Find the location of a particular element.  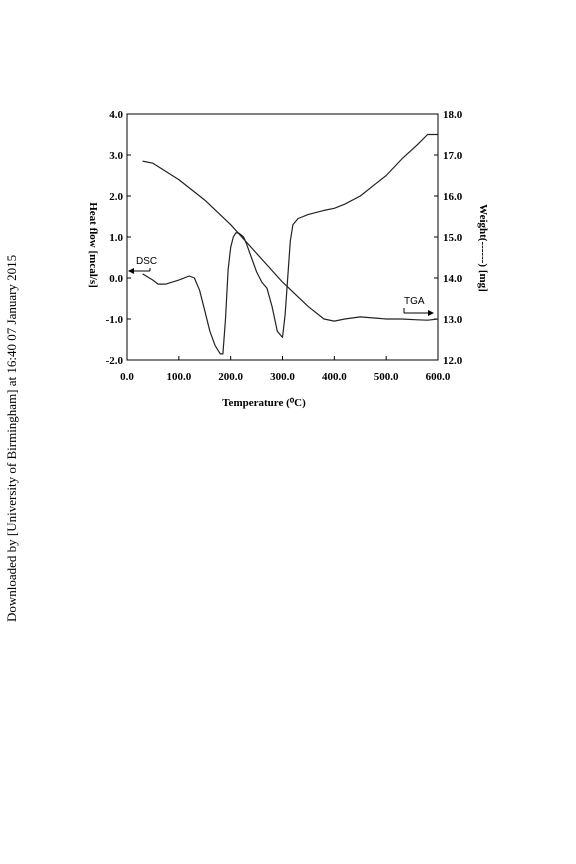

dsc-annotation-label: DSC is located at coordinates (146, 261).